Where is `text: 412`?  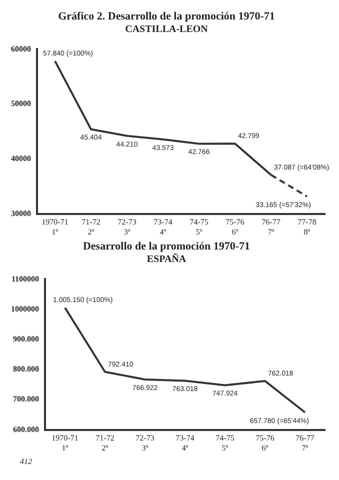 text: 412 is located at coordinates (26, 461).